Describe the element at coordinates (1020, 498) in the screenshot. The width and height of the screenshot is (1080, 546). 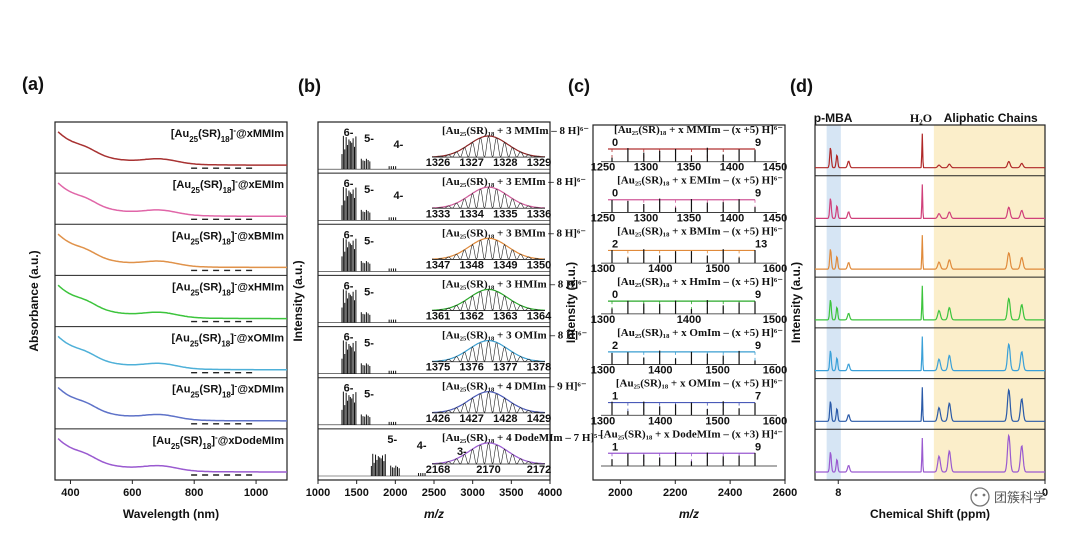
I see `watermark-text: 团簇科学` at that location.